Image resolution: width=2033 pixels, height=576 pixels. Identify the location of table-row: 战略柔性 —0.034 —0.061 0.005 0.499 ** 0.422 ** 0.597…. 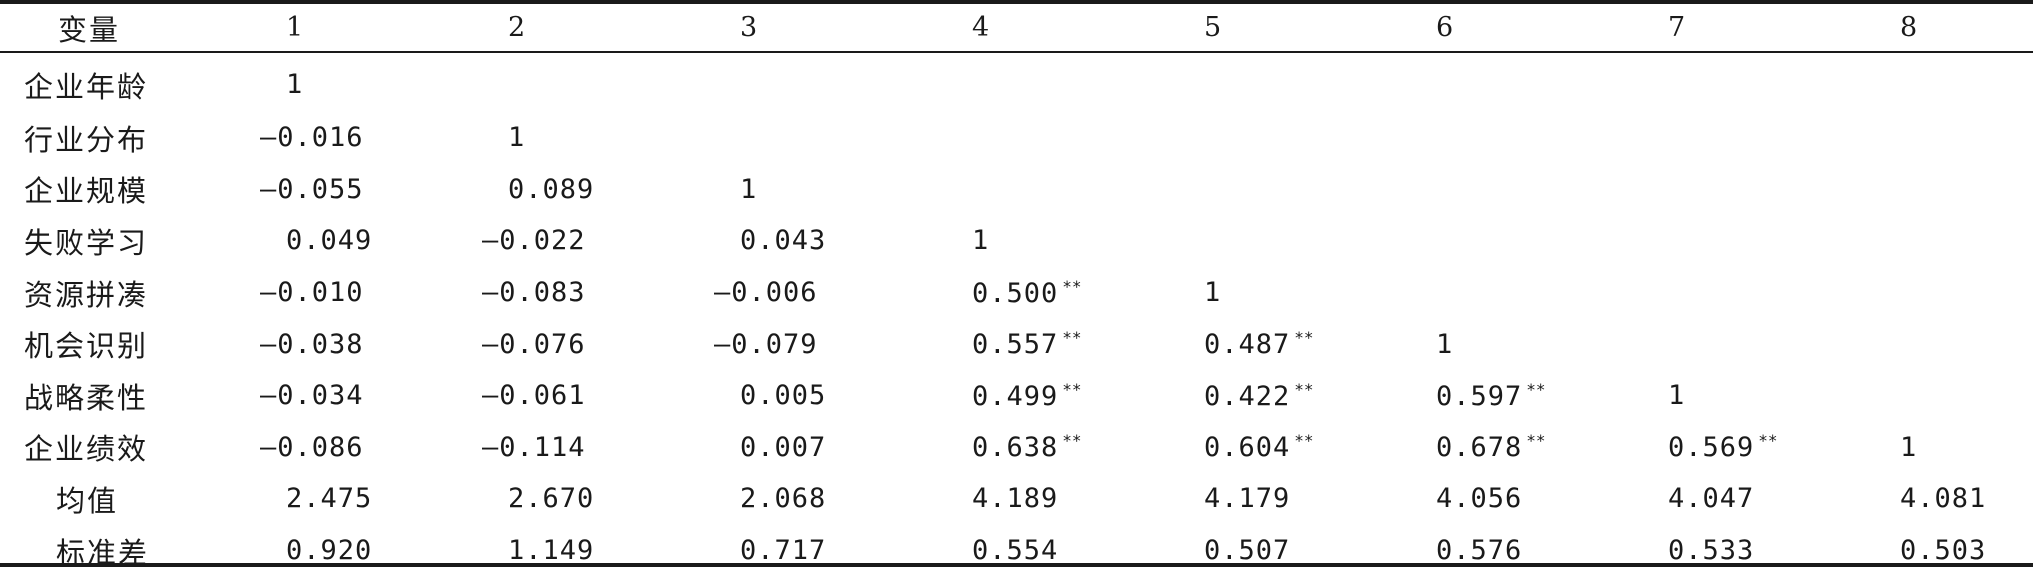
(1016, 396).